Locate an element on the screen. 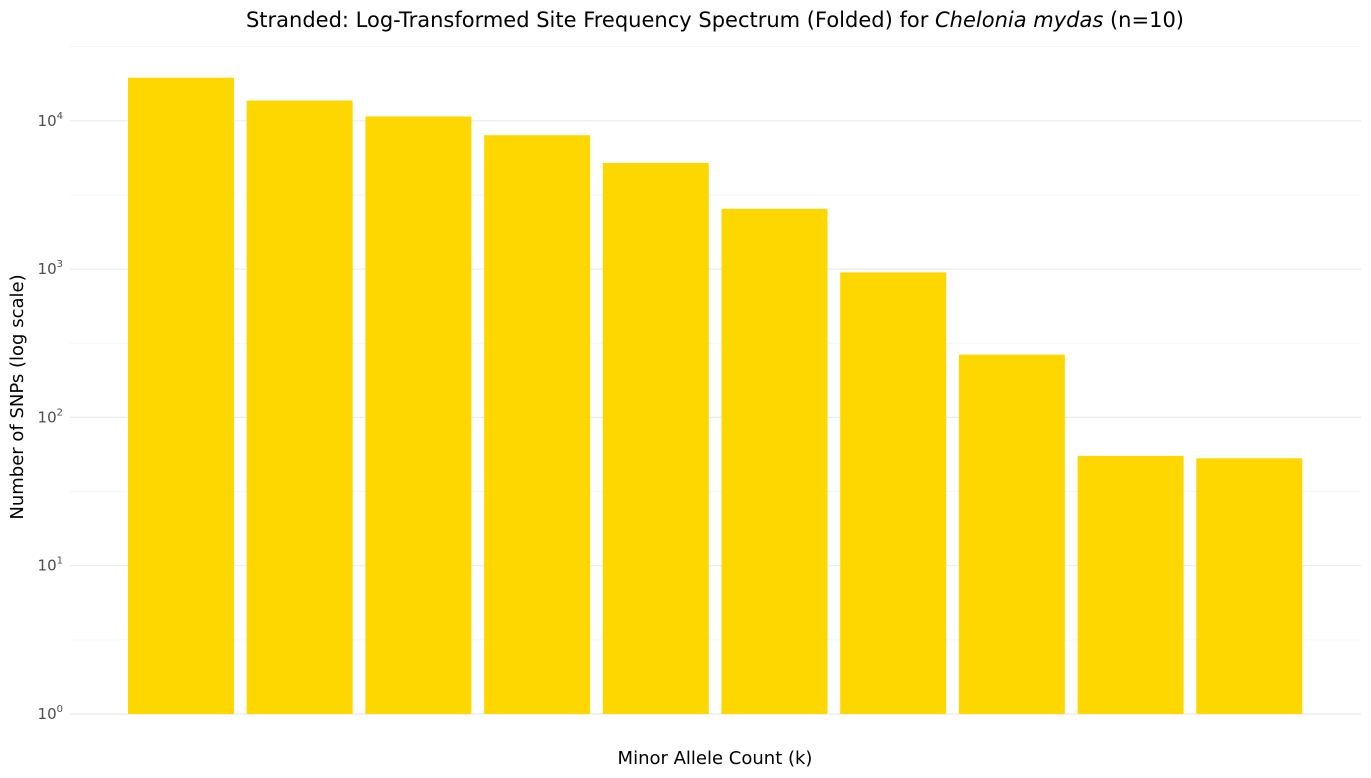  bar-k3 is located at coordinates (418, 415).